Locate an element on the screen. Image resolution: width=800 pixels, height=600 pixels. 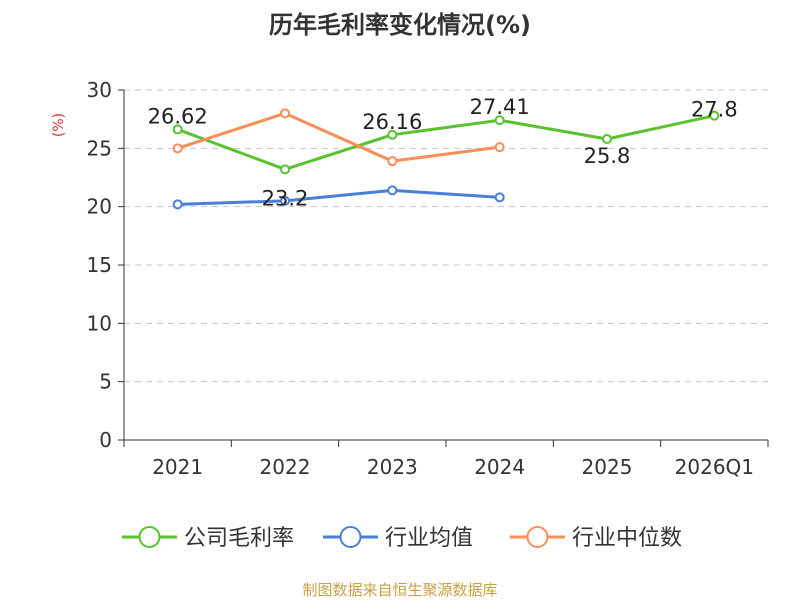
x-tick-label: 2025 is located at coordinates (607, 467).